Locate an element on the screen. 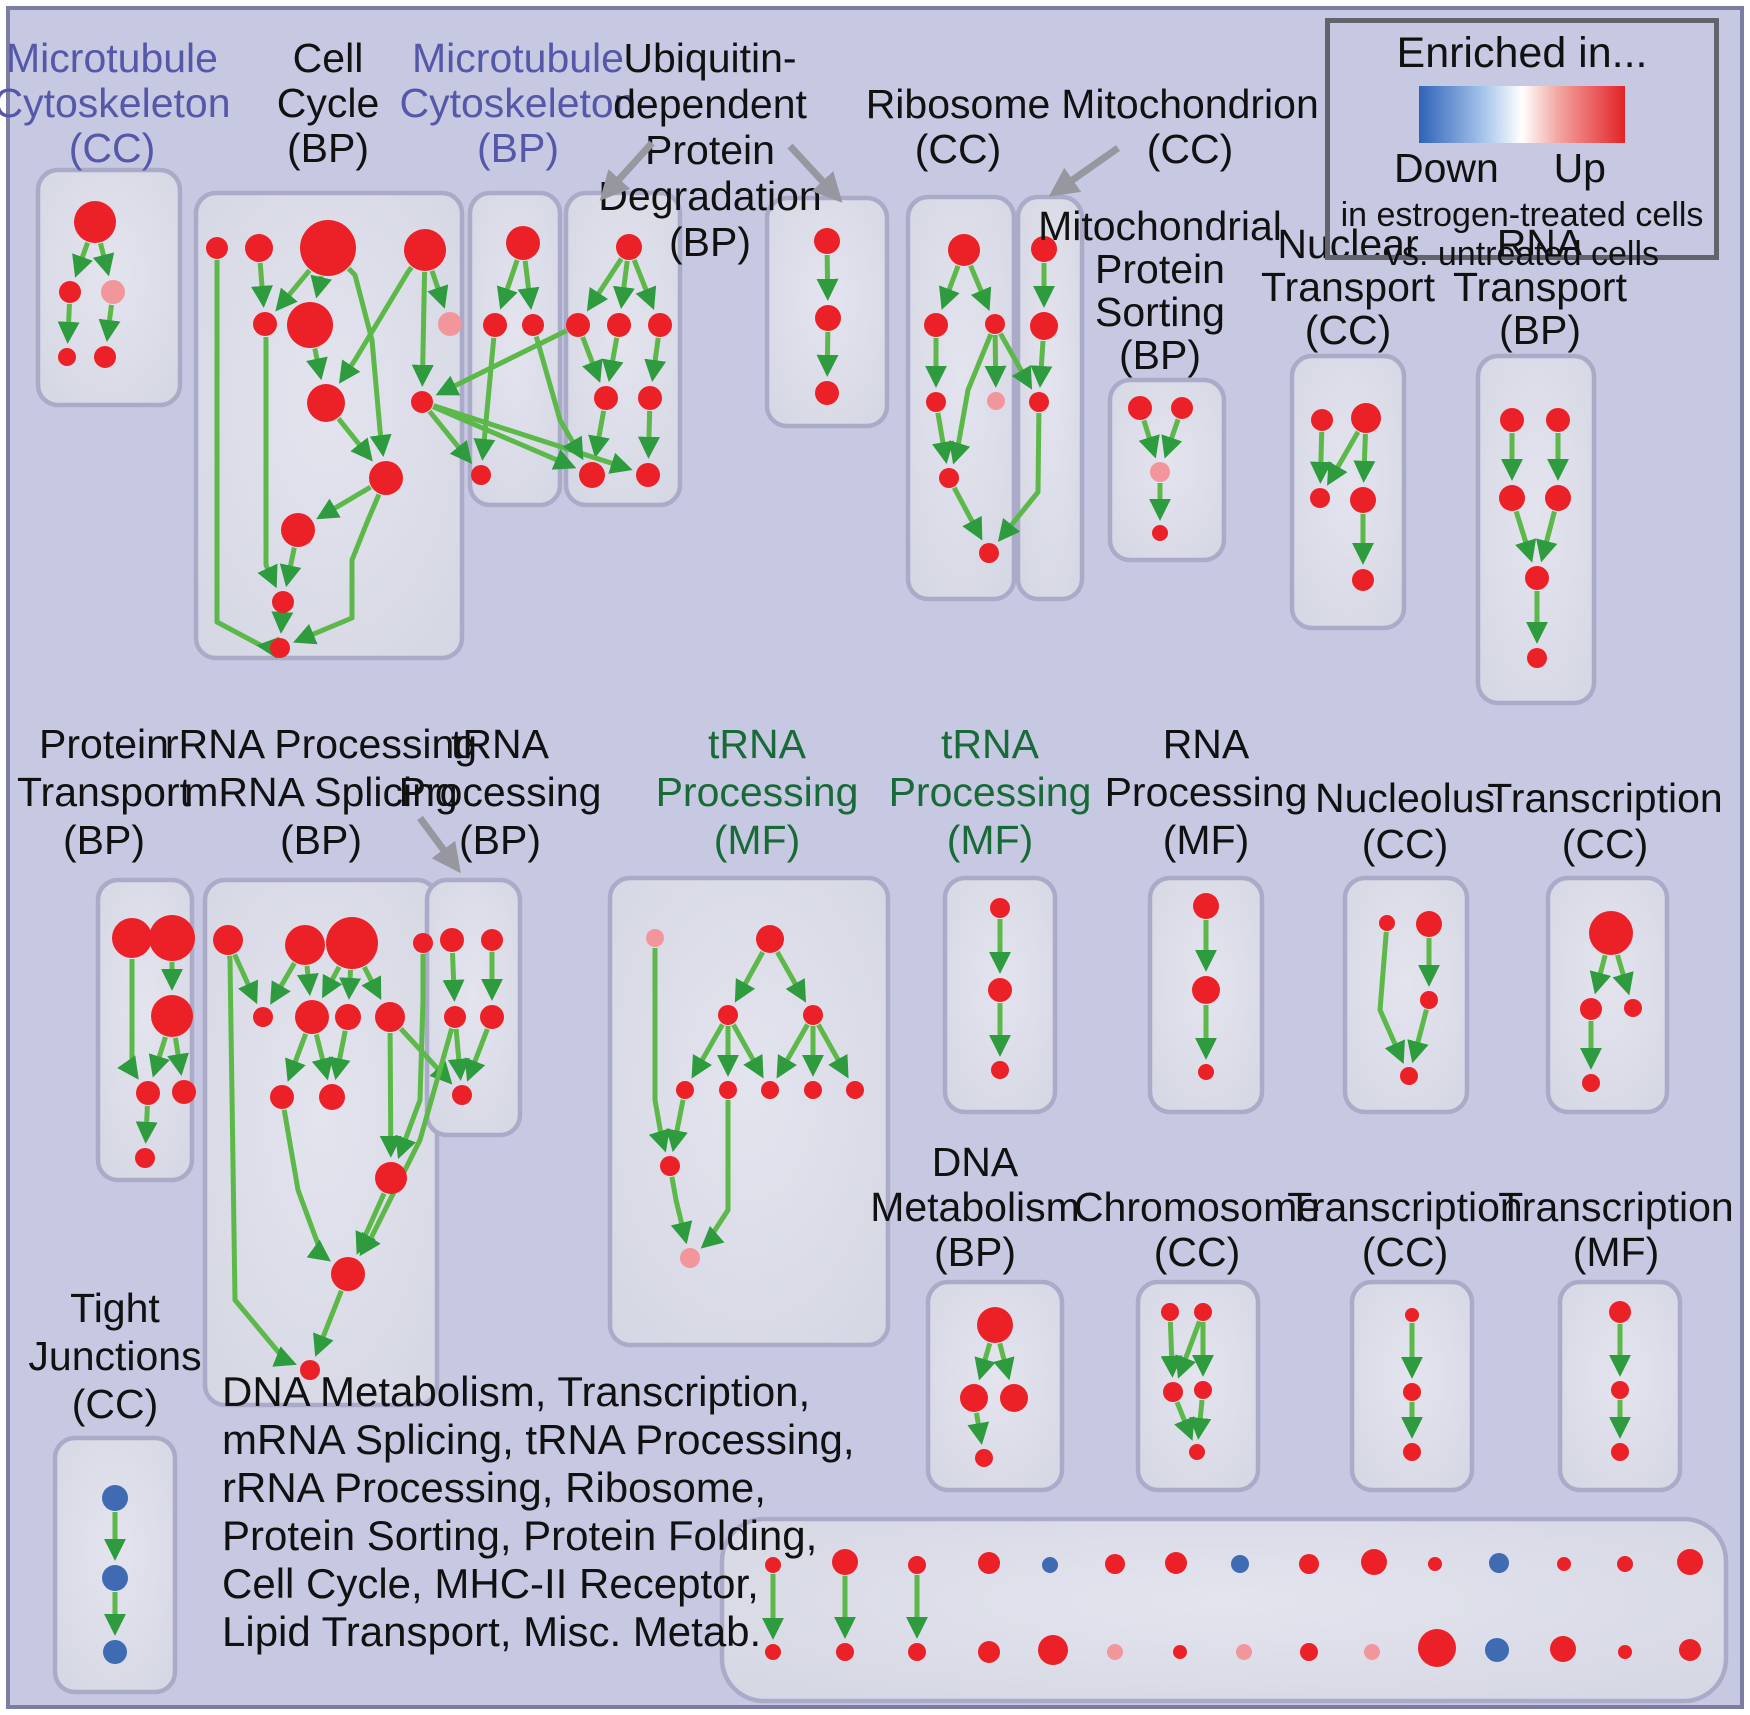 This screenshot has height=1715, width=1750. misc-note-line: Lipid Transport, Misc. Metab. is located at coordinates (492, 1631).